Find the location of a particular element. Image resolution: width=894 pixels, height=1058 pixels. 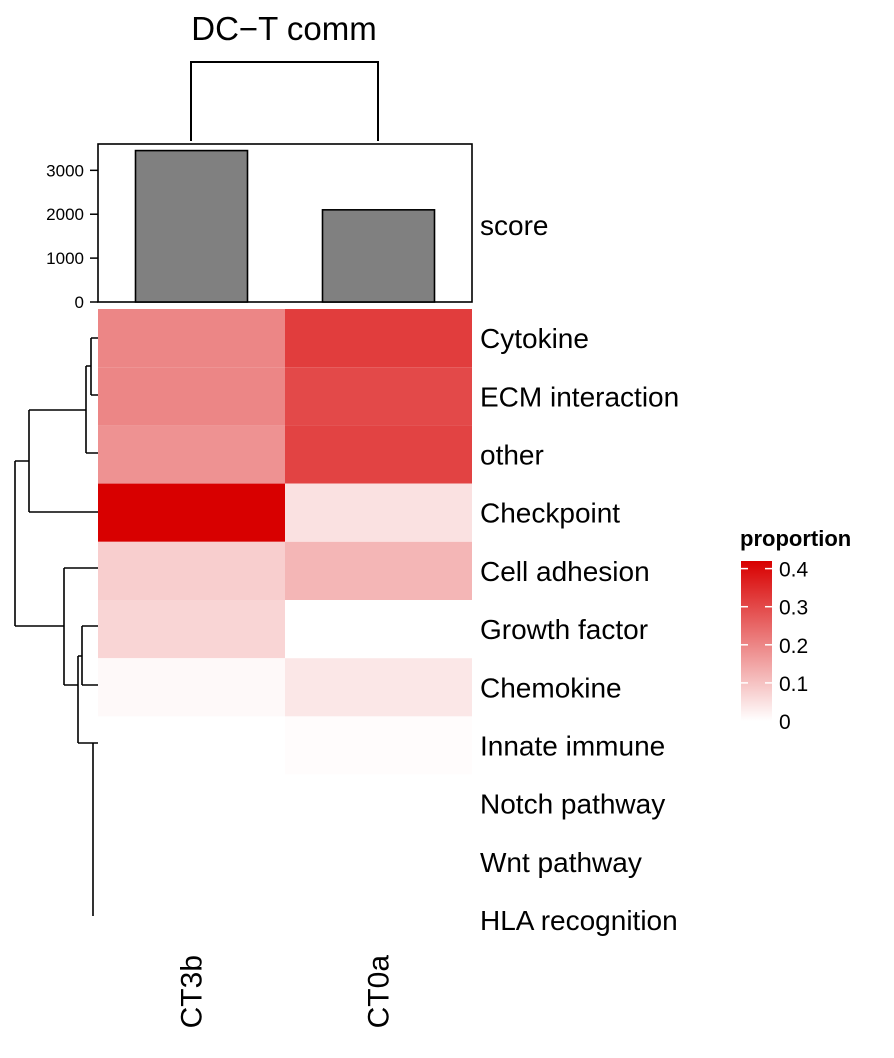

row-label: Wnt pathway is located at coordinates (561, 862).